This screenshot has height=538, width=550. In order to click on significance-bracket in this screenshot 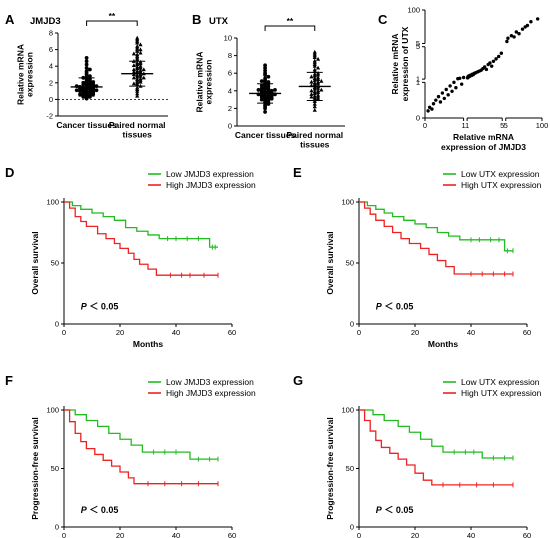, I will do `click(112, 23)`.